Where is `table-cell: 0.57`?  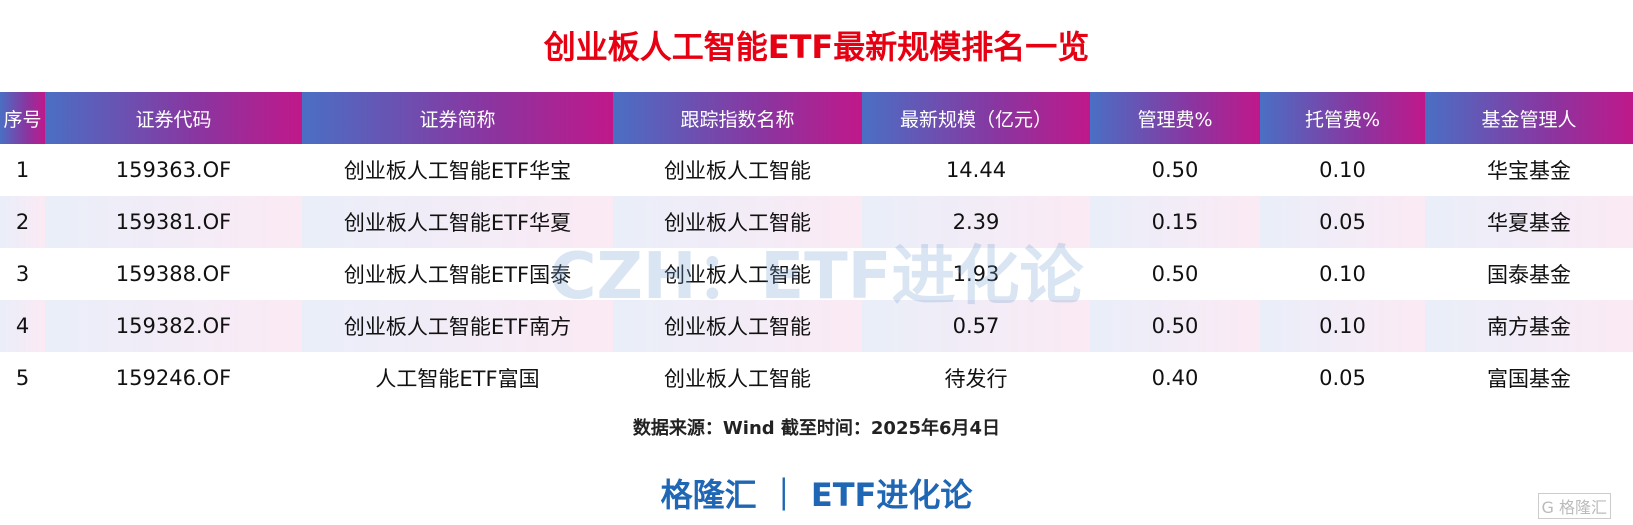 table-cell: 0.57 is located at coordinates (976, 326).